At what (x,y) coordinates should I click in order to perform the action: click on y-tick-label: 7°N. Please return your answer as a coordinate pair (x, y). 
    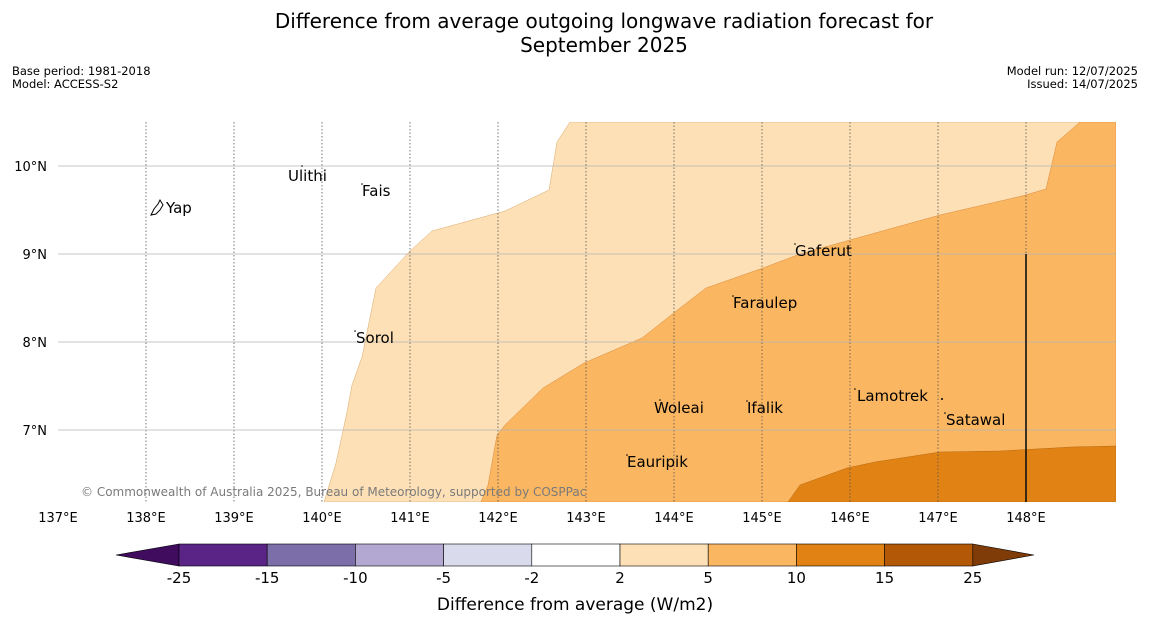
    Looking at the image, I should click on (35, 431).